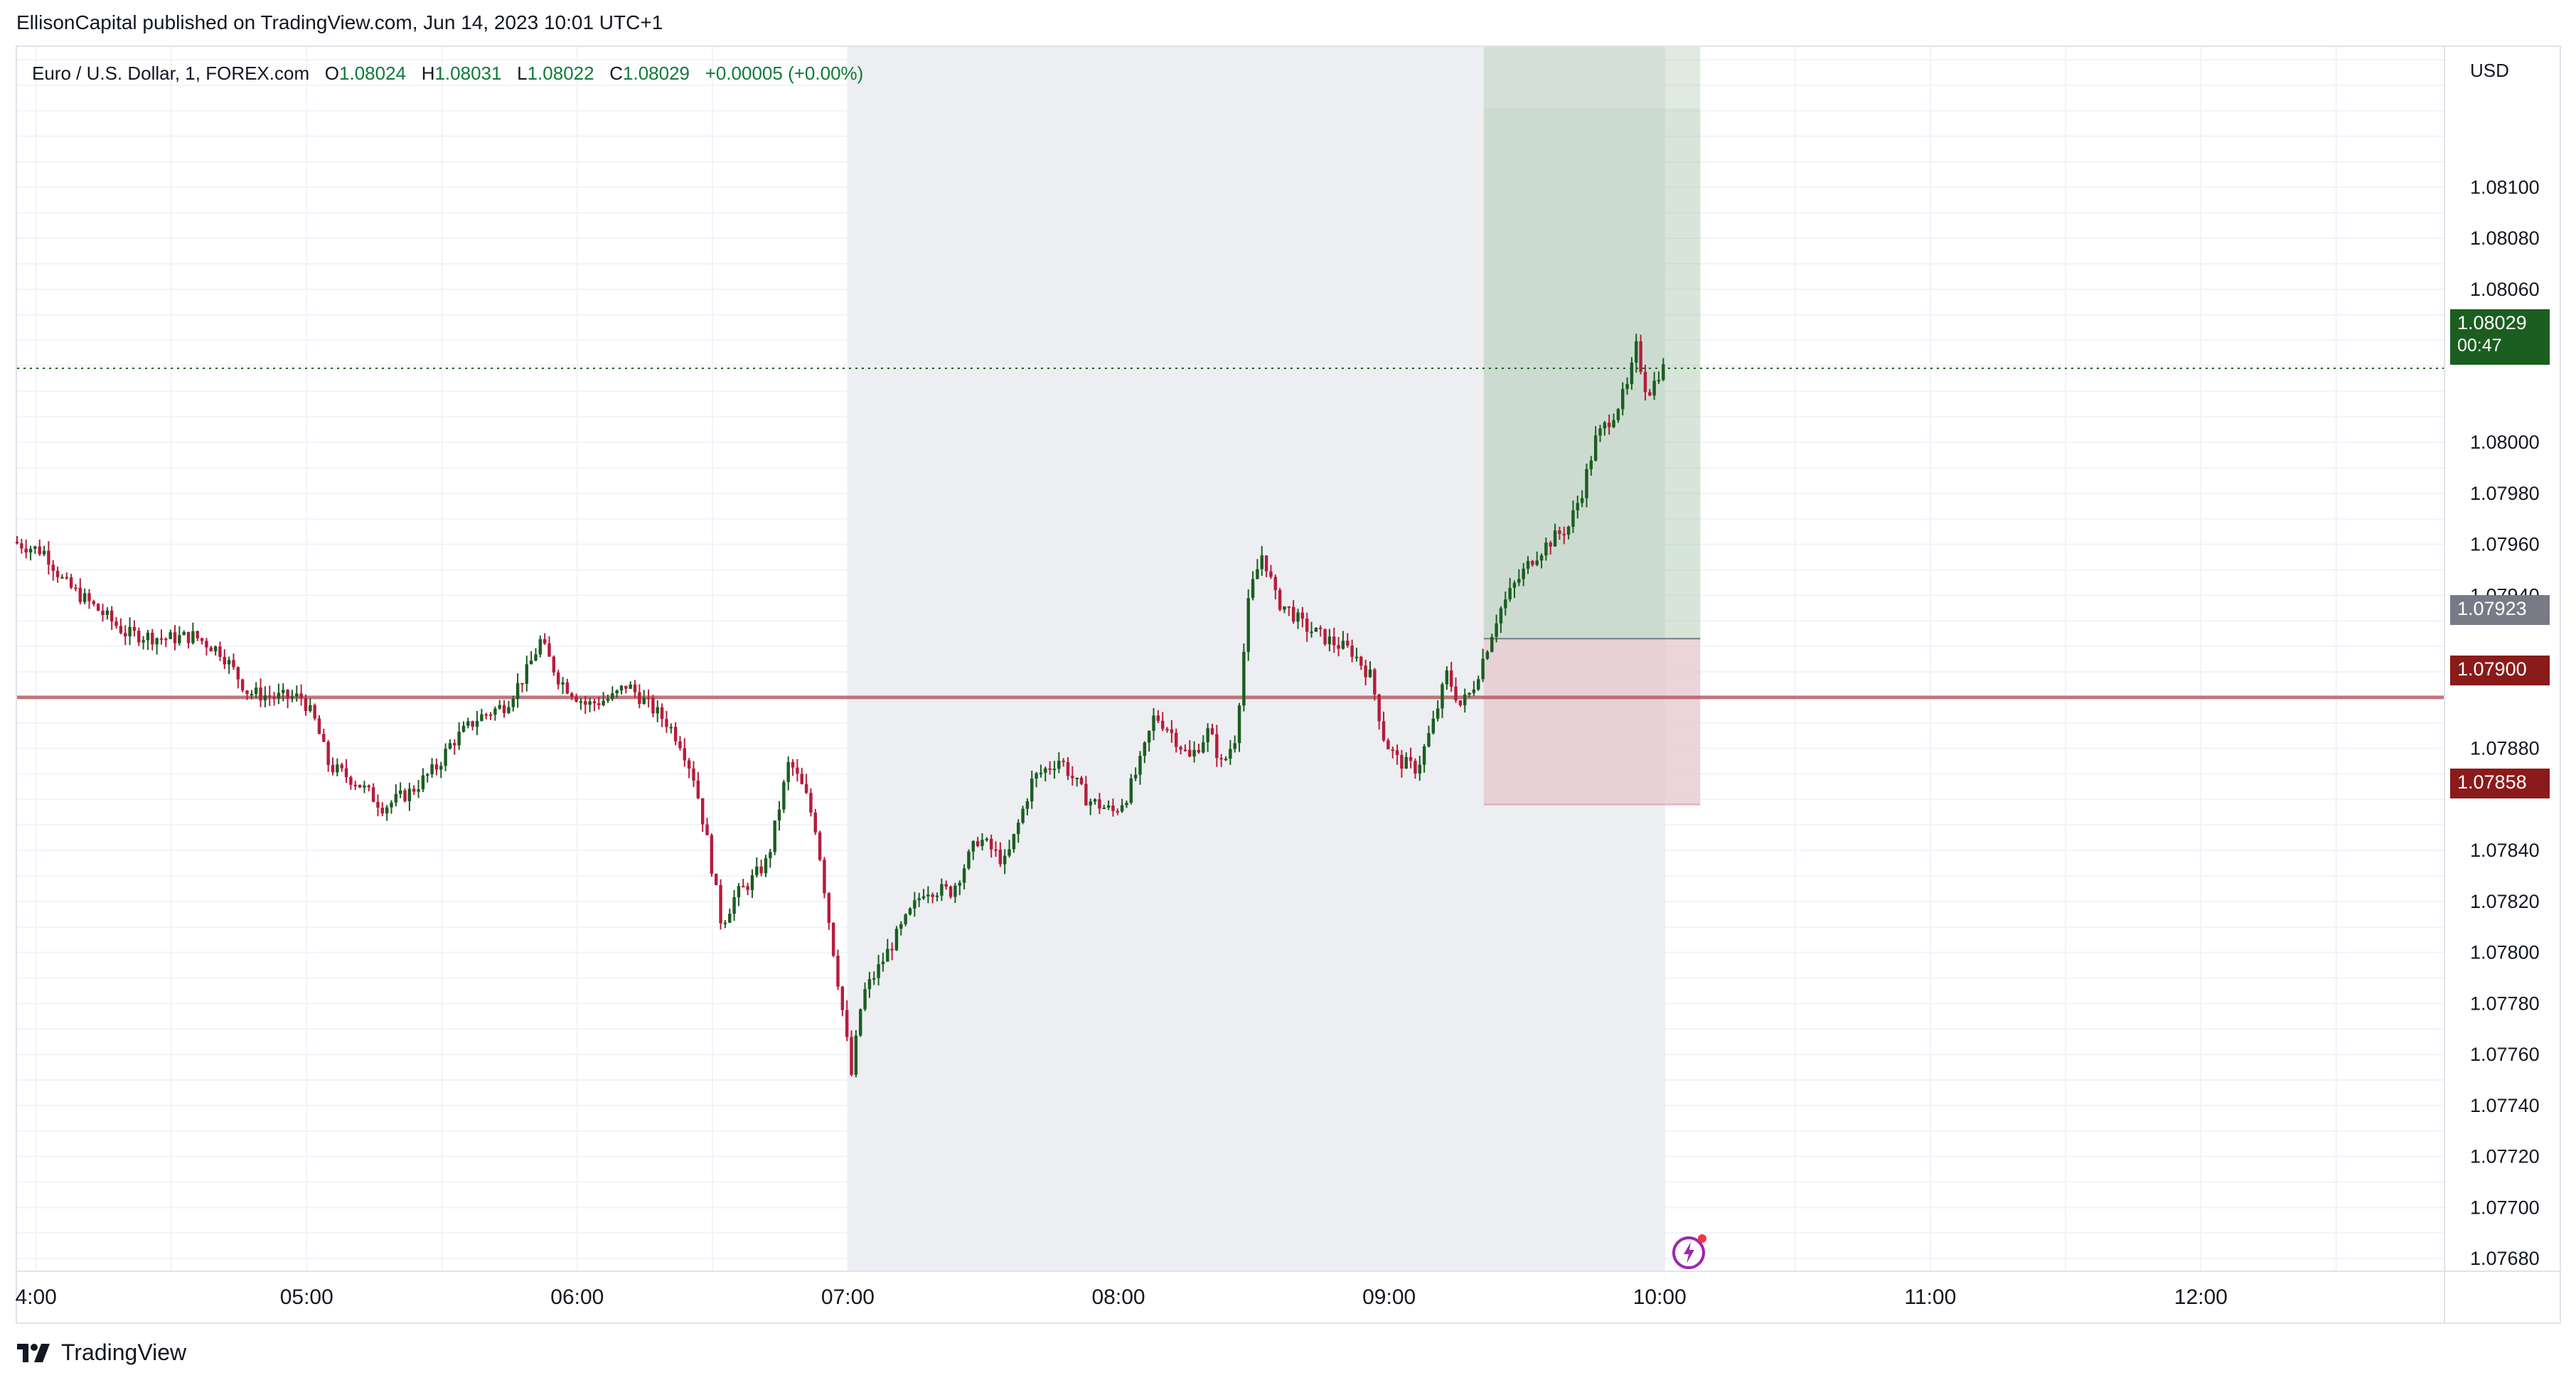 The height and width of the screenshot is (1385, 2576). I want to click on legend-close-label: C, so click(616, 74).